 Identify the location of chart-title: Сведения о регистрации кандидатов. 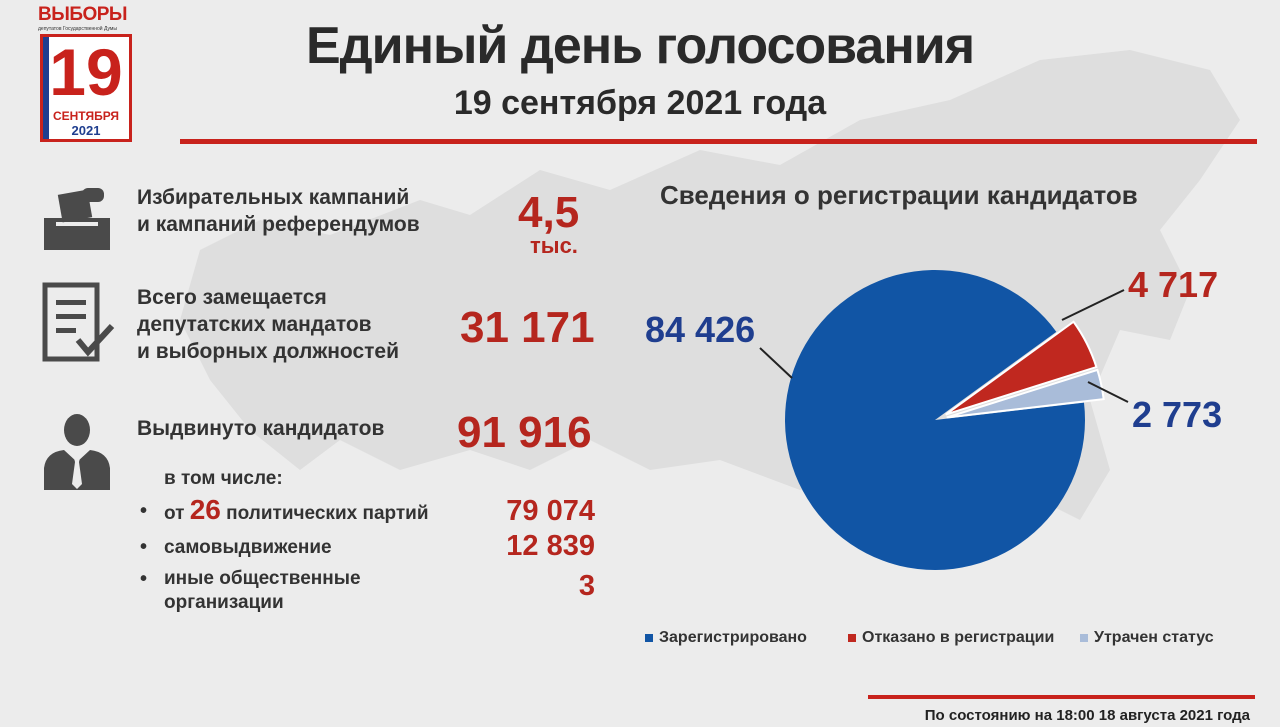
(899, 195).